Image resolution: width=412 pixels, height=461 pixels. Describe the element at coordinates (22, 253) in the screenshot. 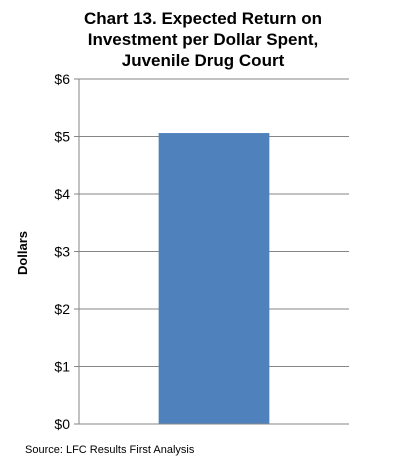

I see `y-axis-title: Dollars` at that location.